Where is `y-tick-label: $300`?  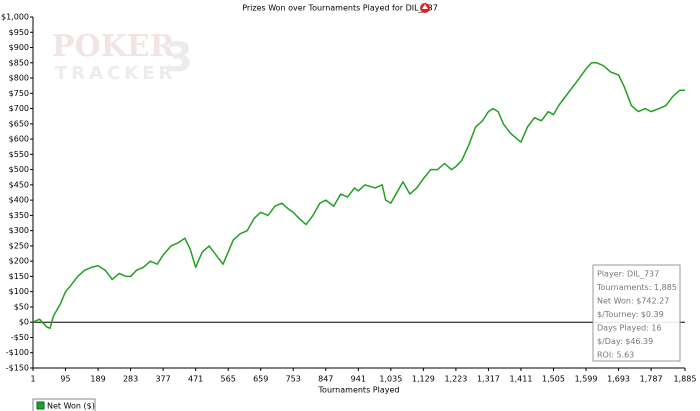 y-tick-label: $300 is located at coordinates (19, 230).